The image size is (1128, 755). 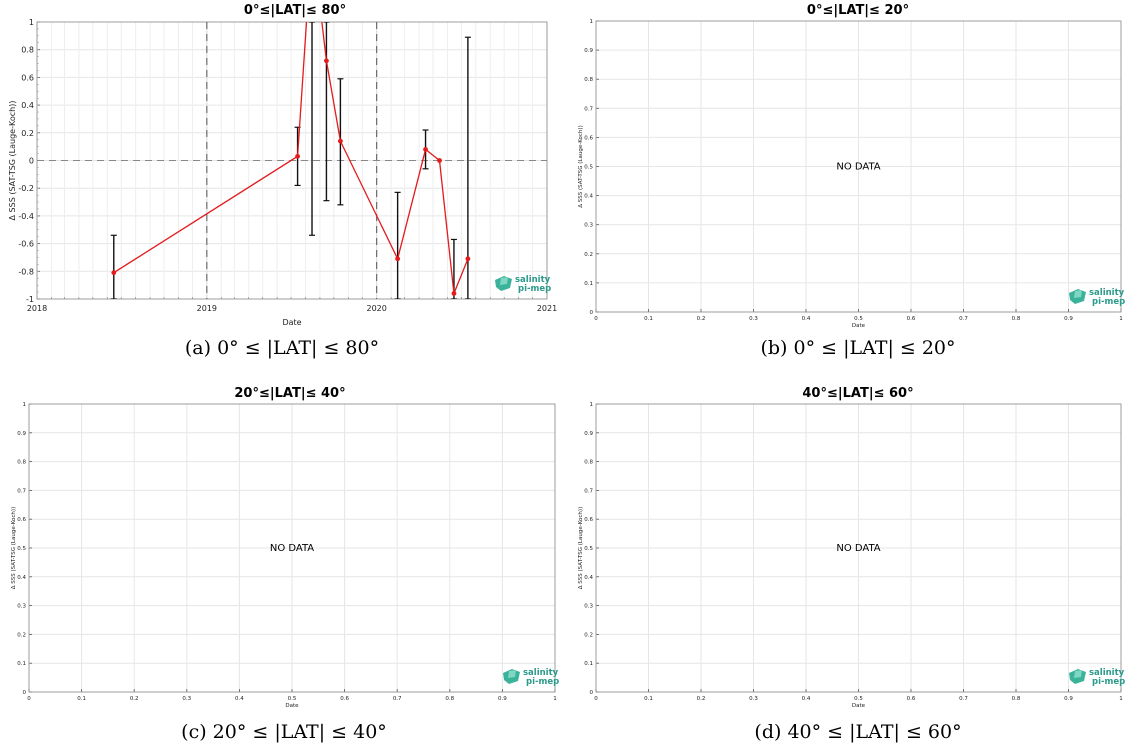 I want to click on chart-title: 0°≤|LAT|≤ 80°, so click(x=295, y=10).